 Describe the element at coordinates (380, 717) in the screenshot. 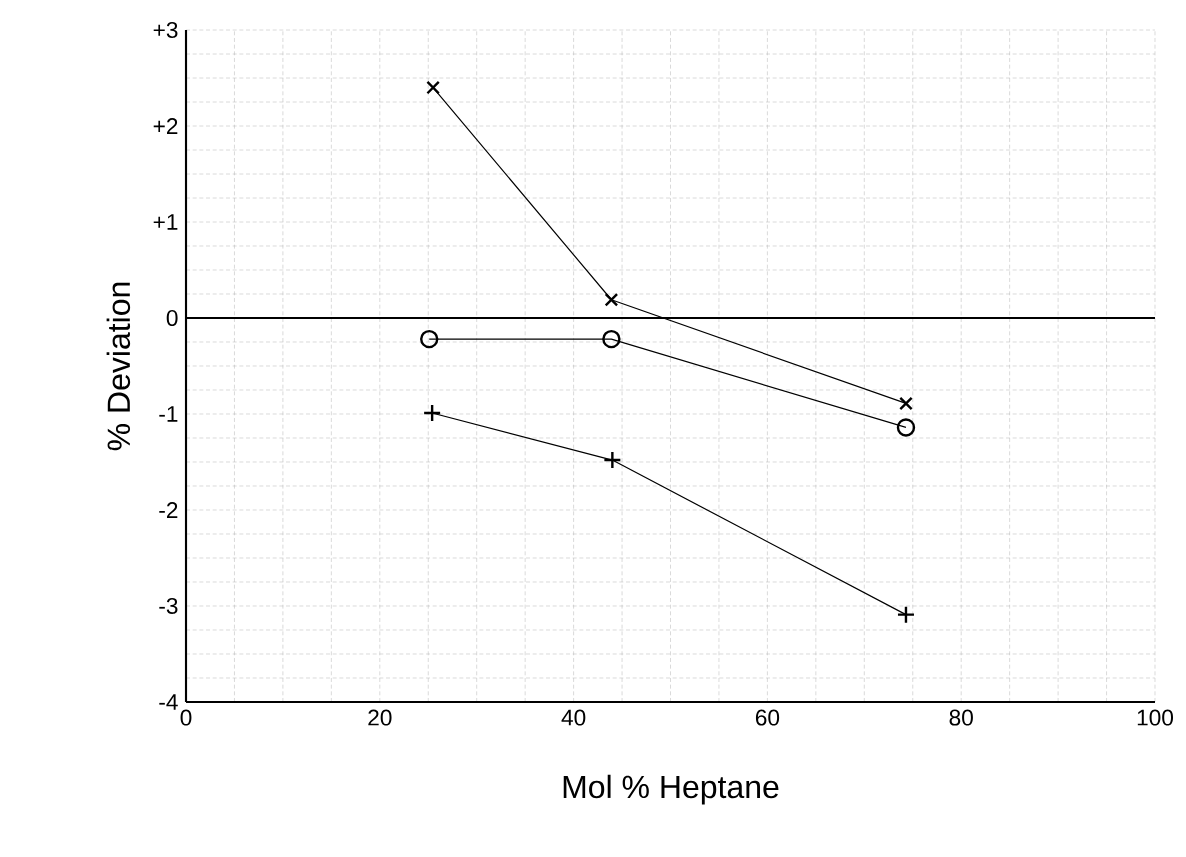

I see `x-tick-label: 20` at that location.